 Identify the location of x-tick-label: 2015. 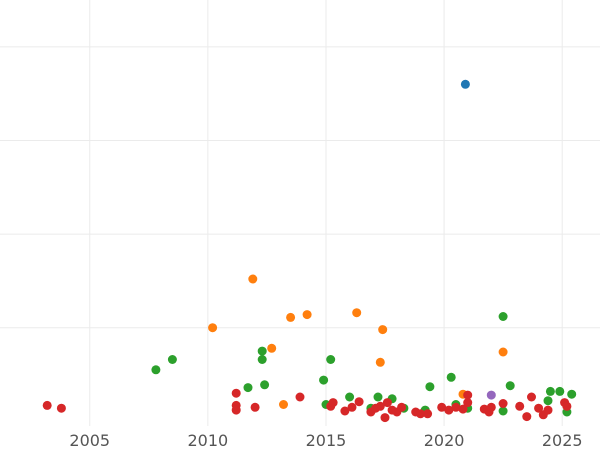
(326, 440).